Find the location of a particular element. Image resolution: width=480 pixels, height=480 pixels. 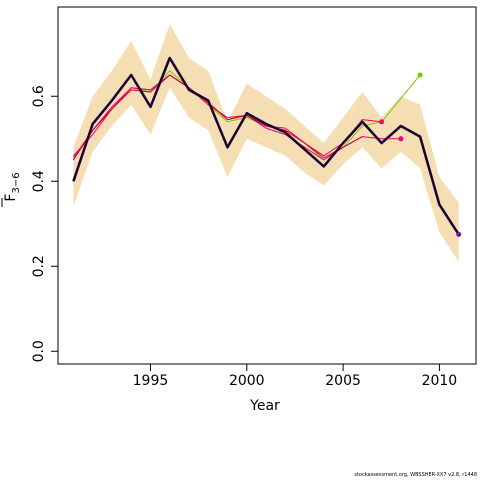

y-axis: 0.0 0.2 0.4 0.6 is located at coordinates (44, 223).